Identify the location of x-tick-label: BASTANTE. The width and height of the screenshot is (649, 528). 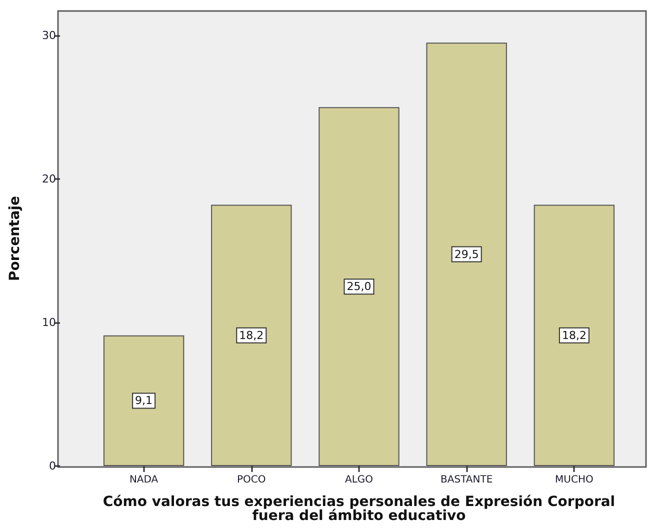
(466, 480).